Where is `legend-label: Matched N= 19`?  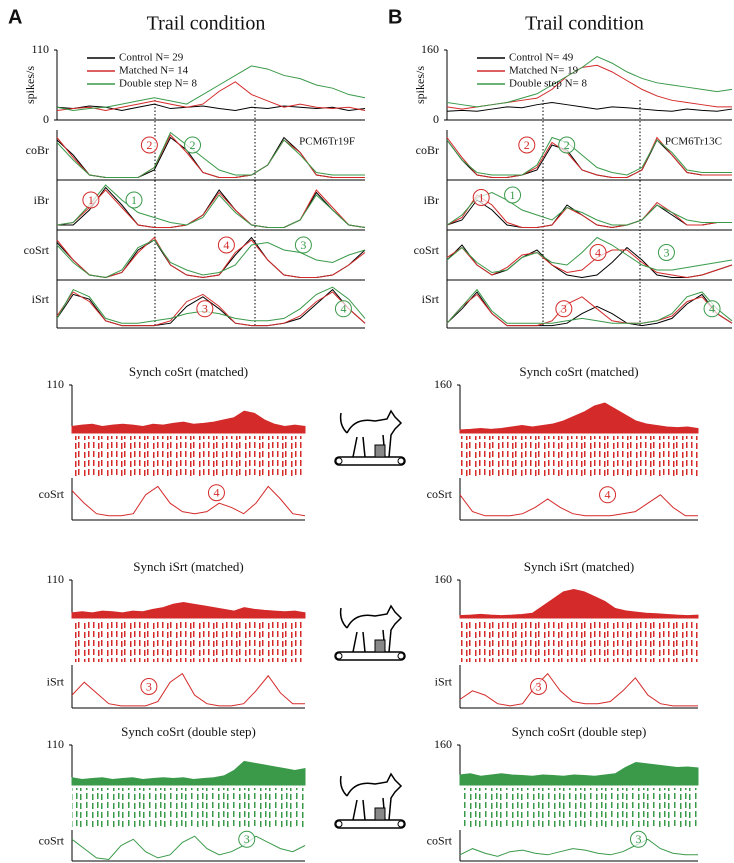
legend-label: Matched N= 19 is located at coordinates (544, 71).